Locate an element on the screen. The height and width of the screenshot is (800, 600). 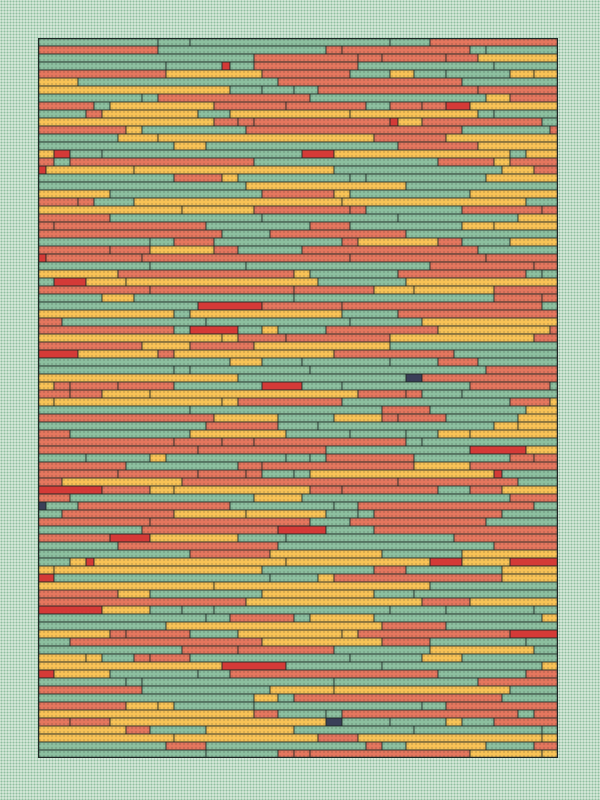
stripe-segment-navy is located at coordinates (414, 378).